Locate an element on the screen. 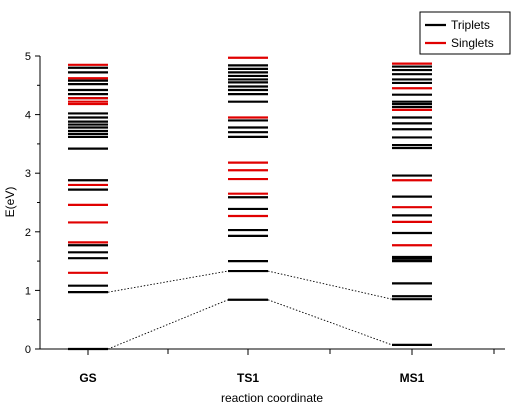  legend-label: Triplets is located at coordinates (470, 25).